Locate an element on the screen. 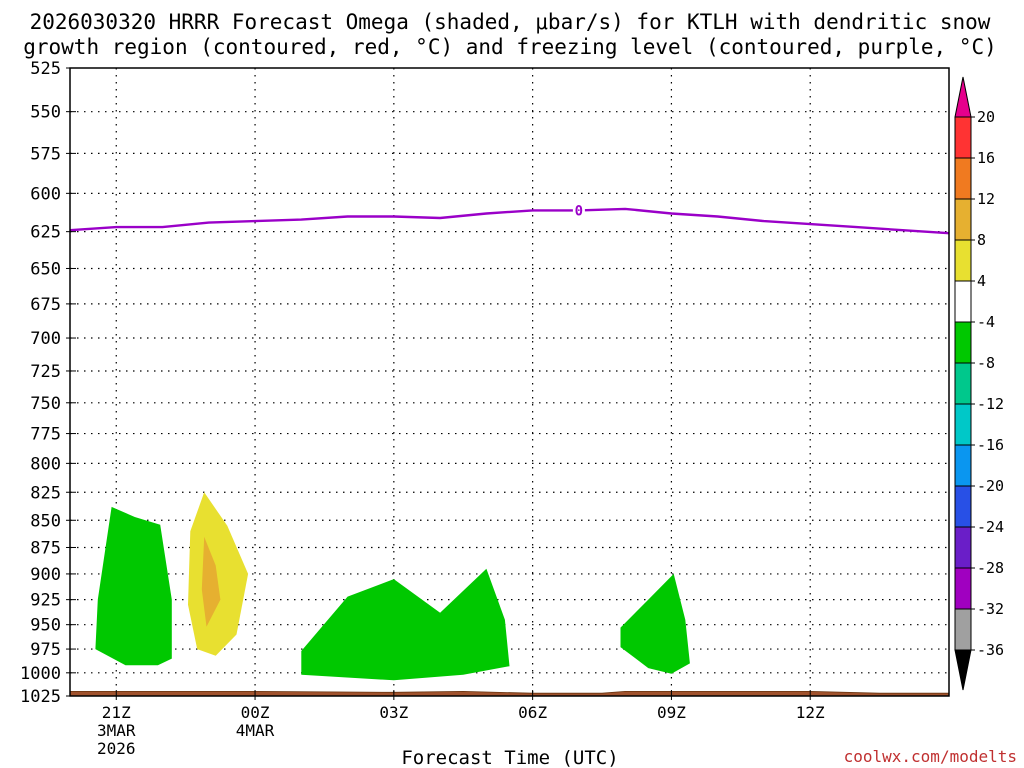 The image size is (1024, 768). colorbar-label: -16 is located at coordinates (990, 445).